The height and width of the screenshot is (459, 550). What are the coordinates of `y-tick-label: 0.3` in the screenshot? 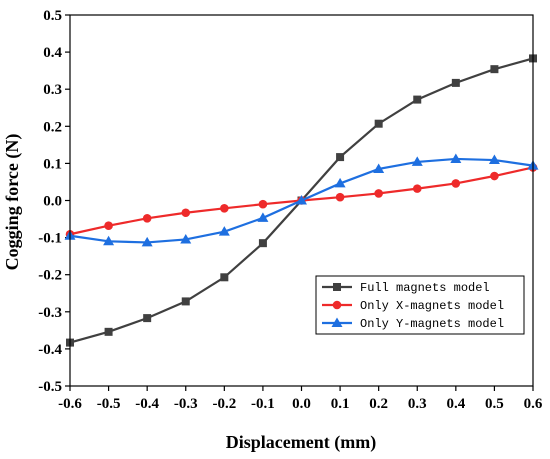 It's located at (52, 90).